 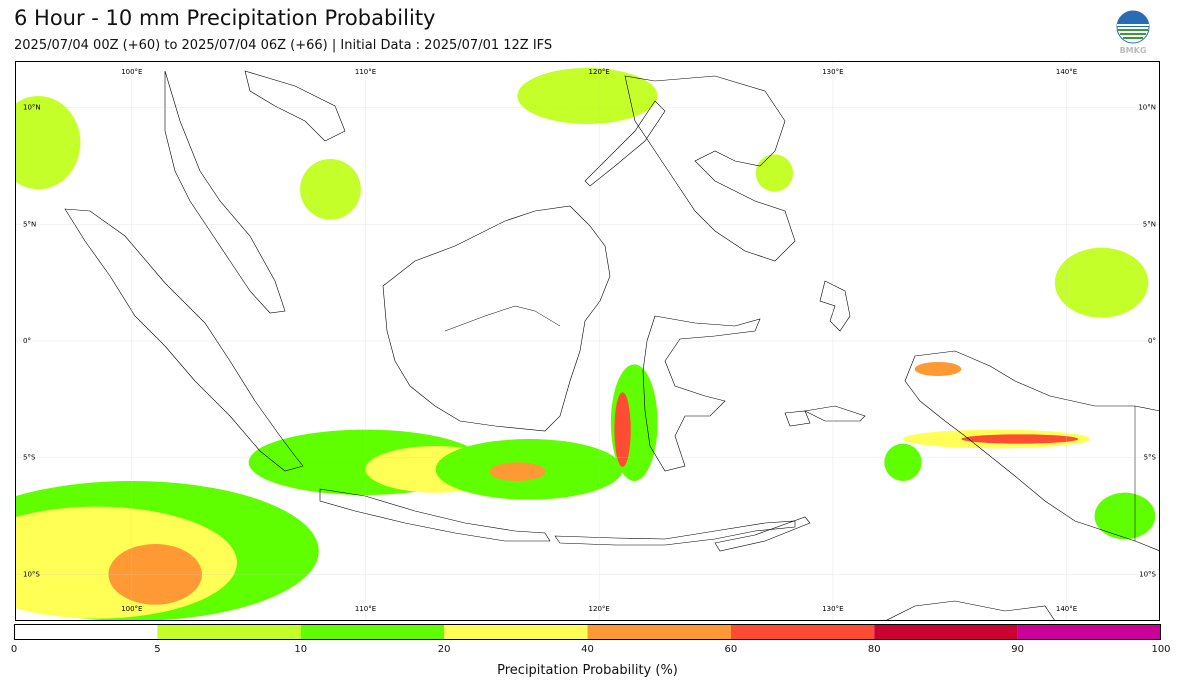 What do you see at coordinates (762, 534) in the screenshot?
I see `timor-coast` at bounding box center [762, 534].